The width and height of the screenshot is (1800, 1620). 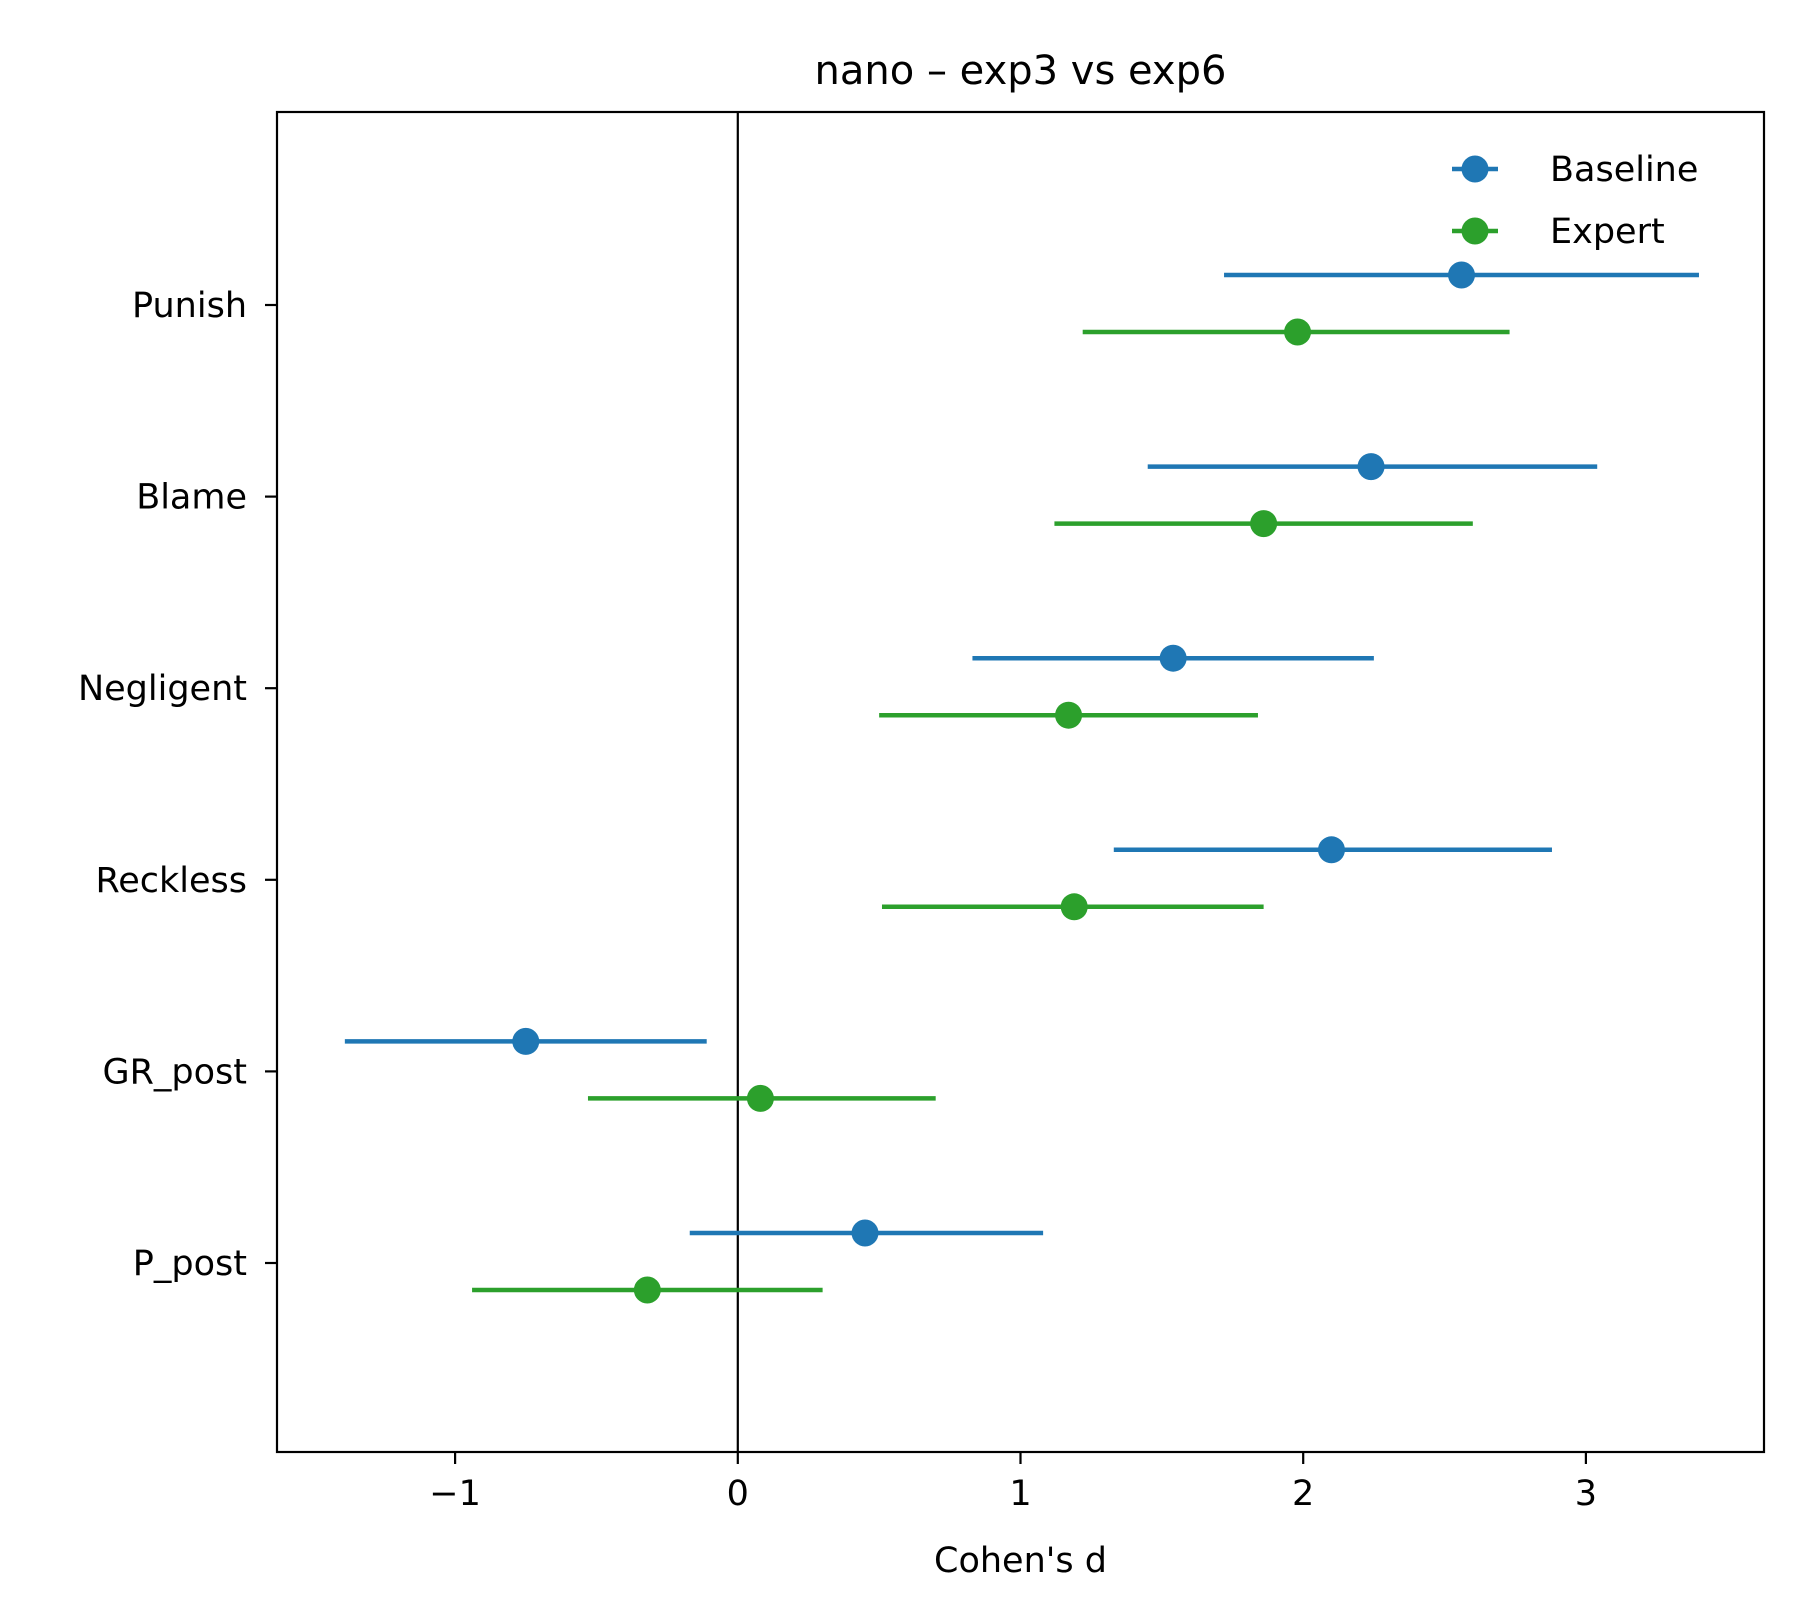 I want to click on x-tick-label: 1, so click(x=1020, y=1494).